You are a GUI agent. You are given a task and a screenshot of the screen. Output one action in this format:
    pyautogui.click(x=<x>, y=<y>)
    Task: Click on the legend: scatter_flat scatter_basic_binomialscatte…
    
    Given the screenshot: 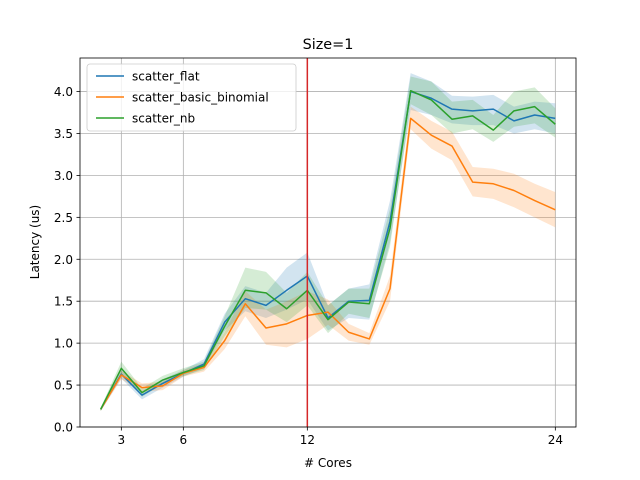 What is the action you would take?
    pyautogui.click(x=191, y=97)
    